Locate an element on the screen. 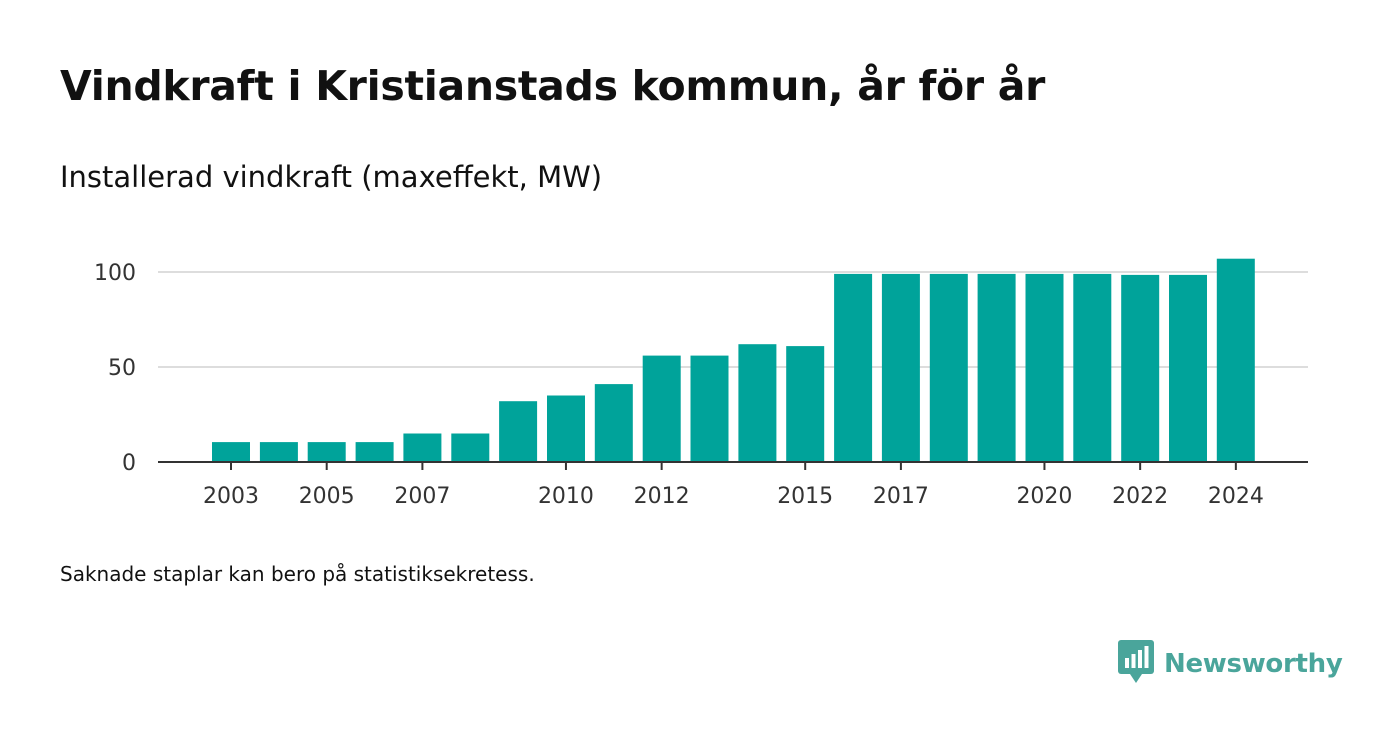 This screenshot has height=745, width=1400. gridlines is located at coordinates (733, 319).